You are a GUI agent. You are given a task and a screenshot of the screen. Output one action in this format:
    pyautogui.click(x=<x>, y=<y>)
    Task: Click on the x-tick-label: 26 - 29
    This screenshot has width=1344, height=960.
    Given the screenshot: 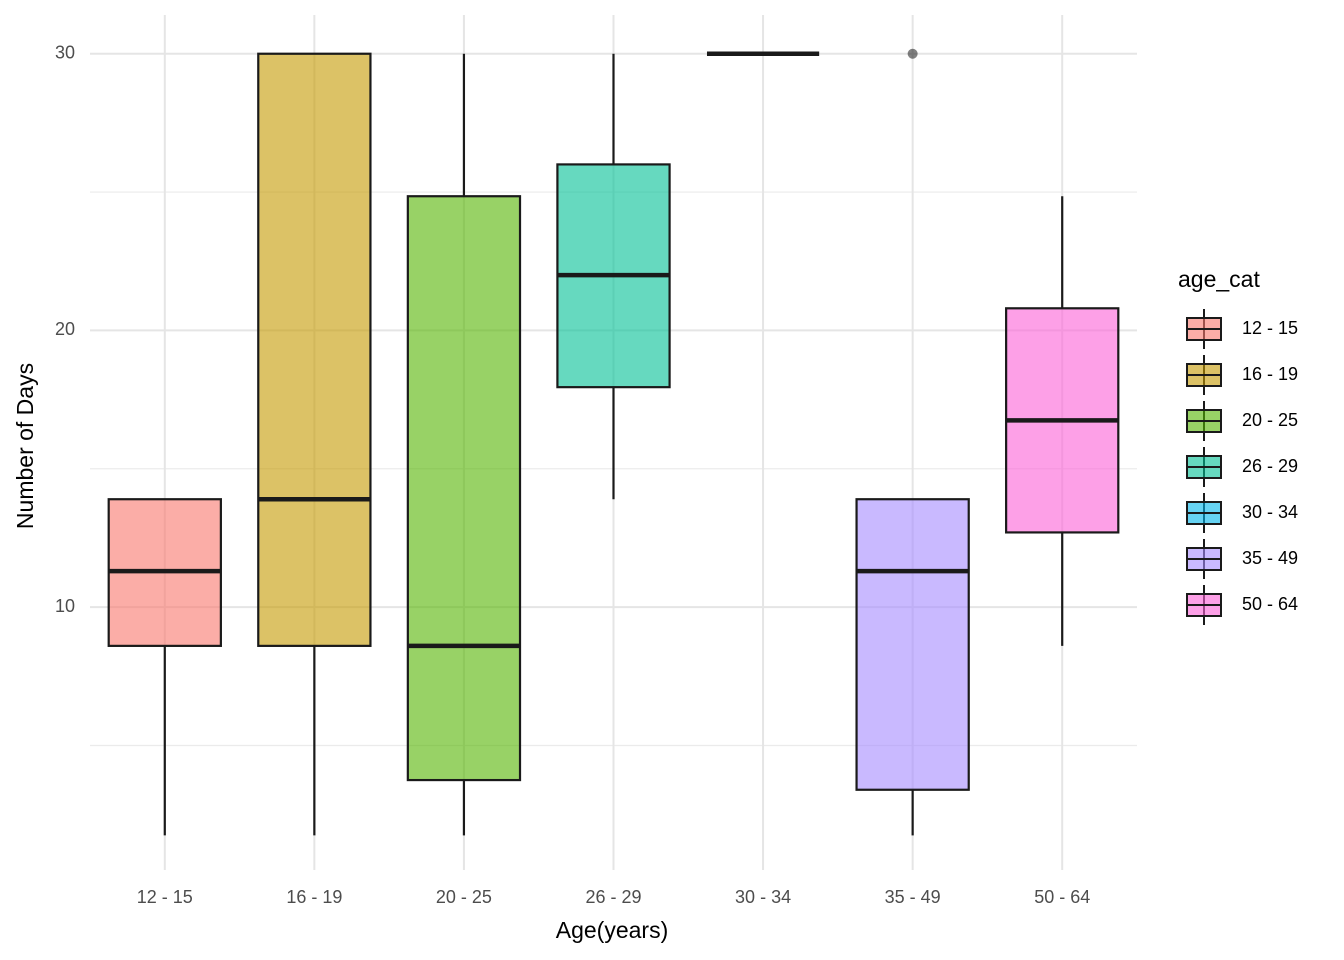 What is the action you would take?
    pyautogui.click(x=613, y=897)
    